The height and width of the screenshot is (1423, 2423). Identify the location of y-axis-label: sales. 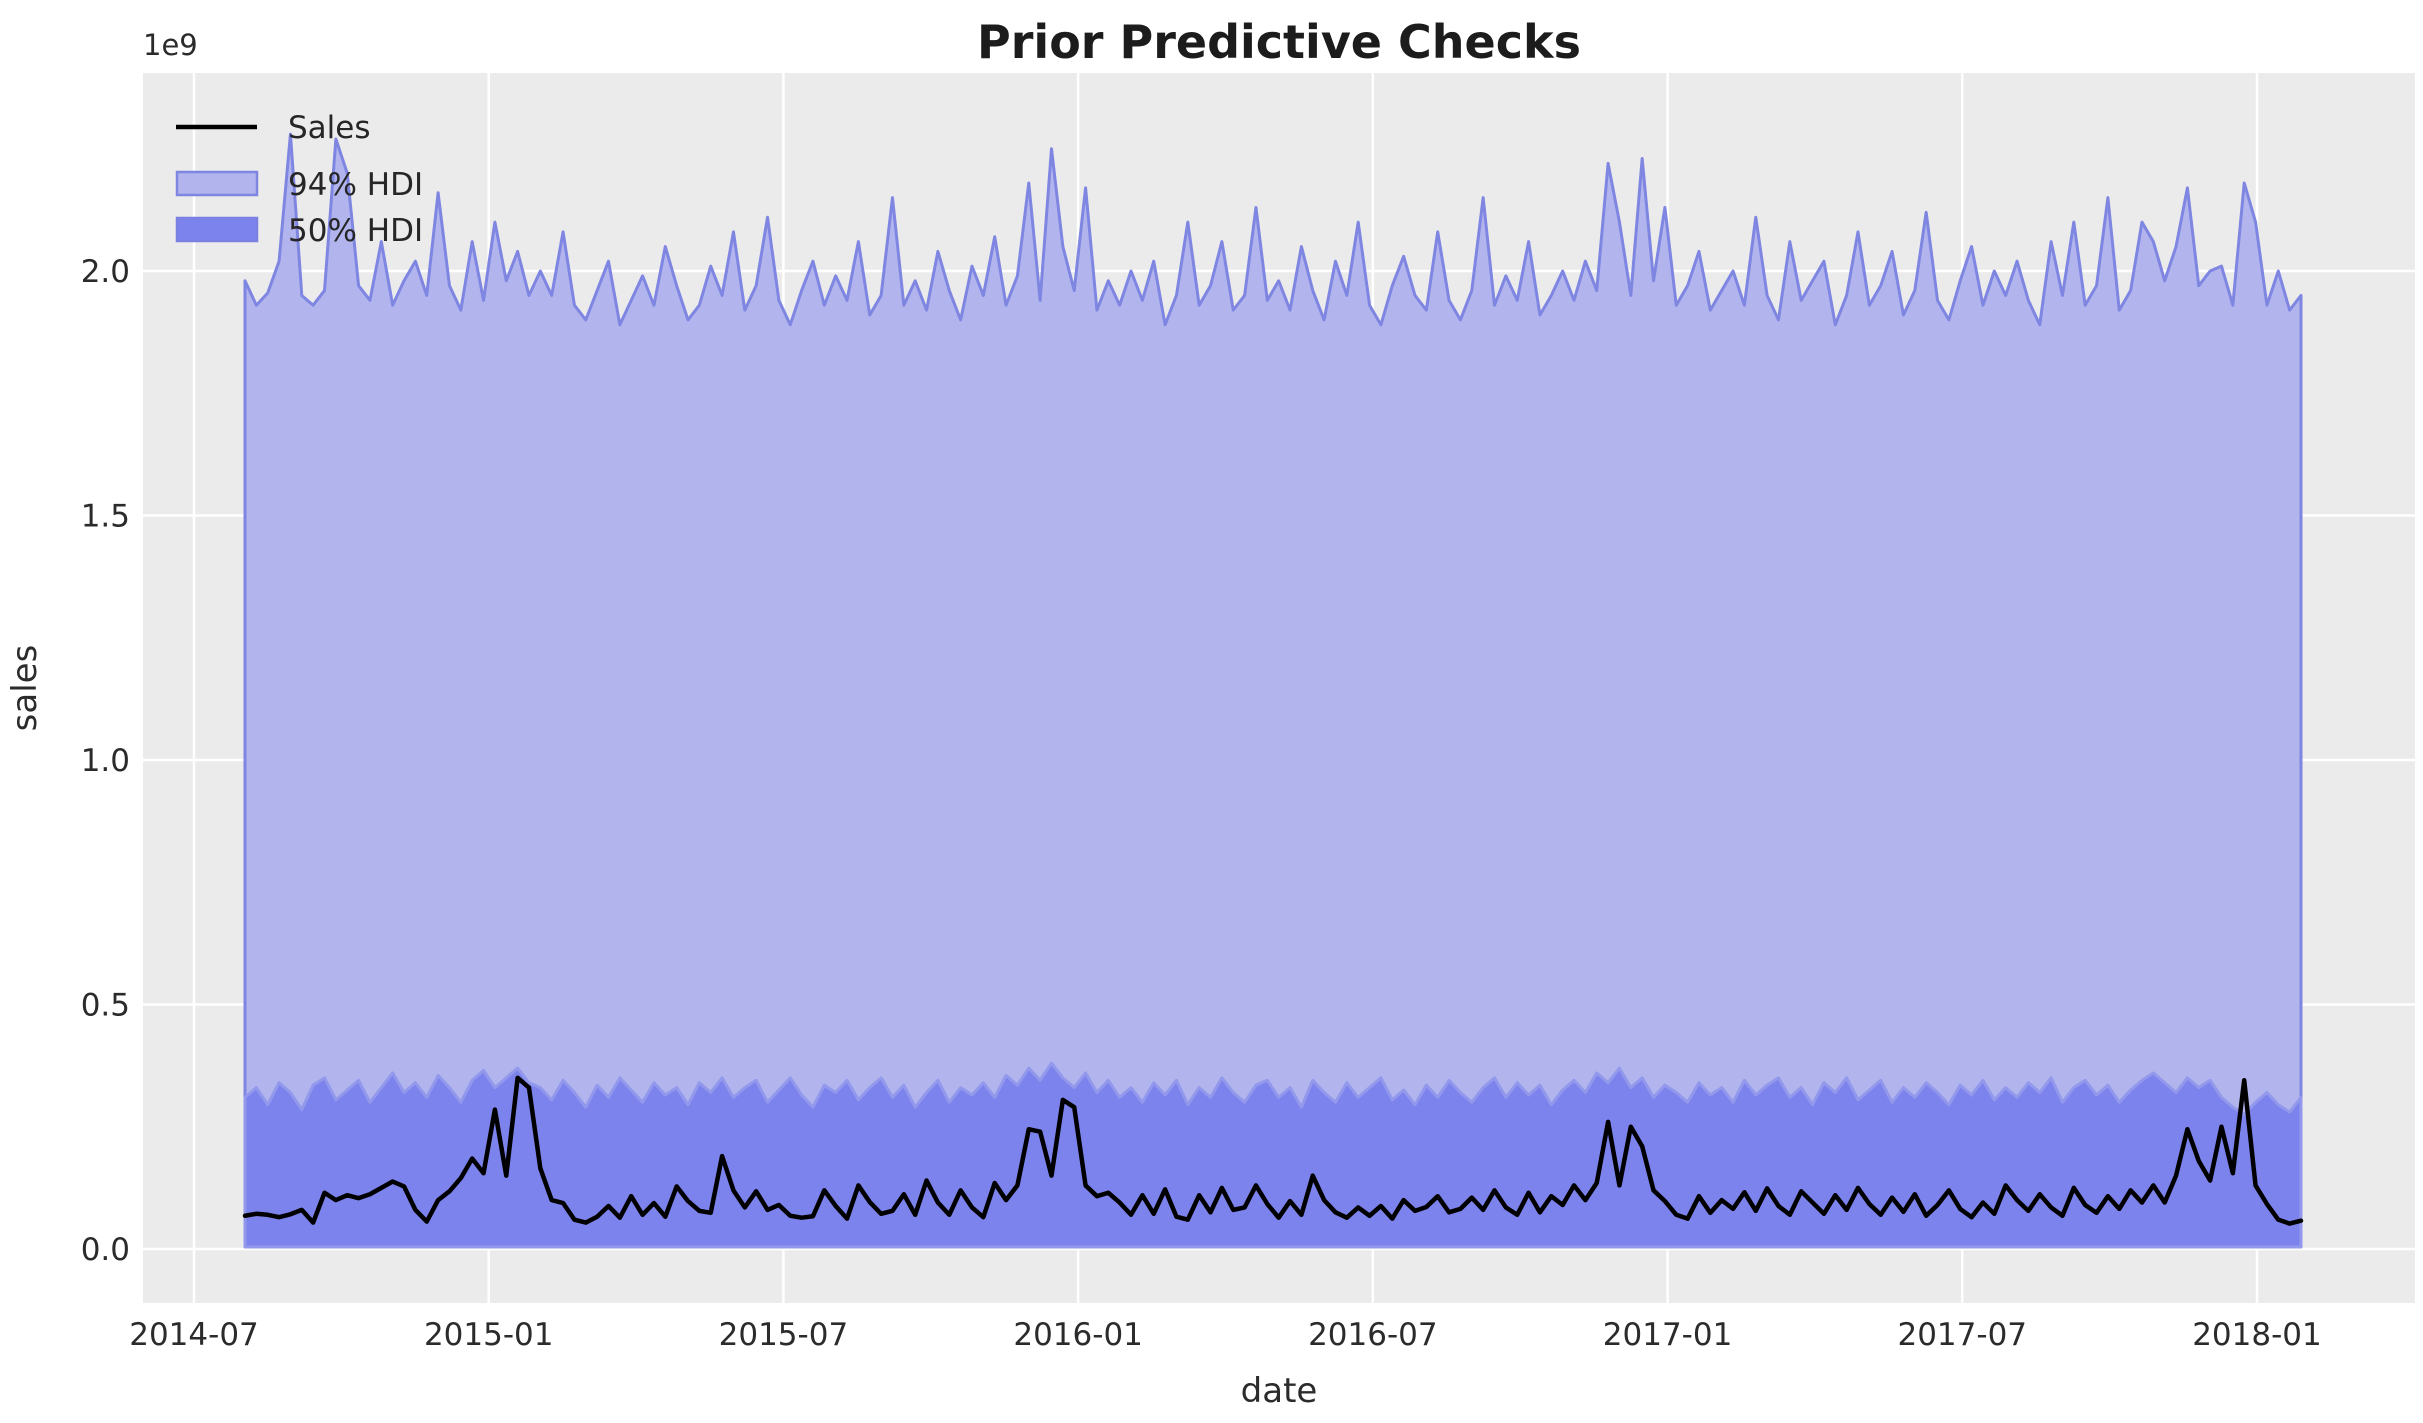
(25, 688).